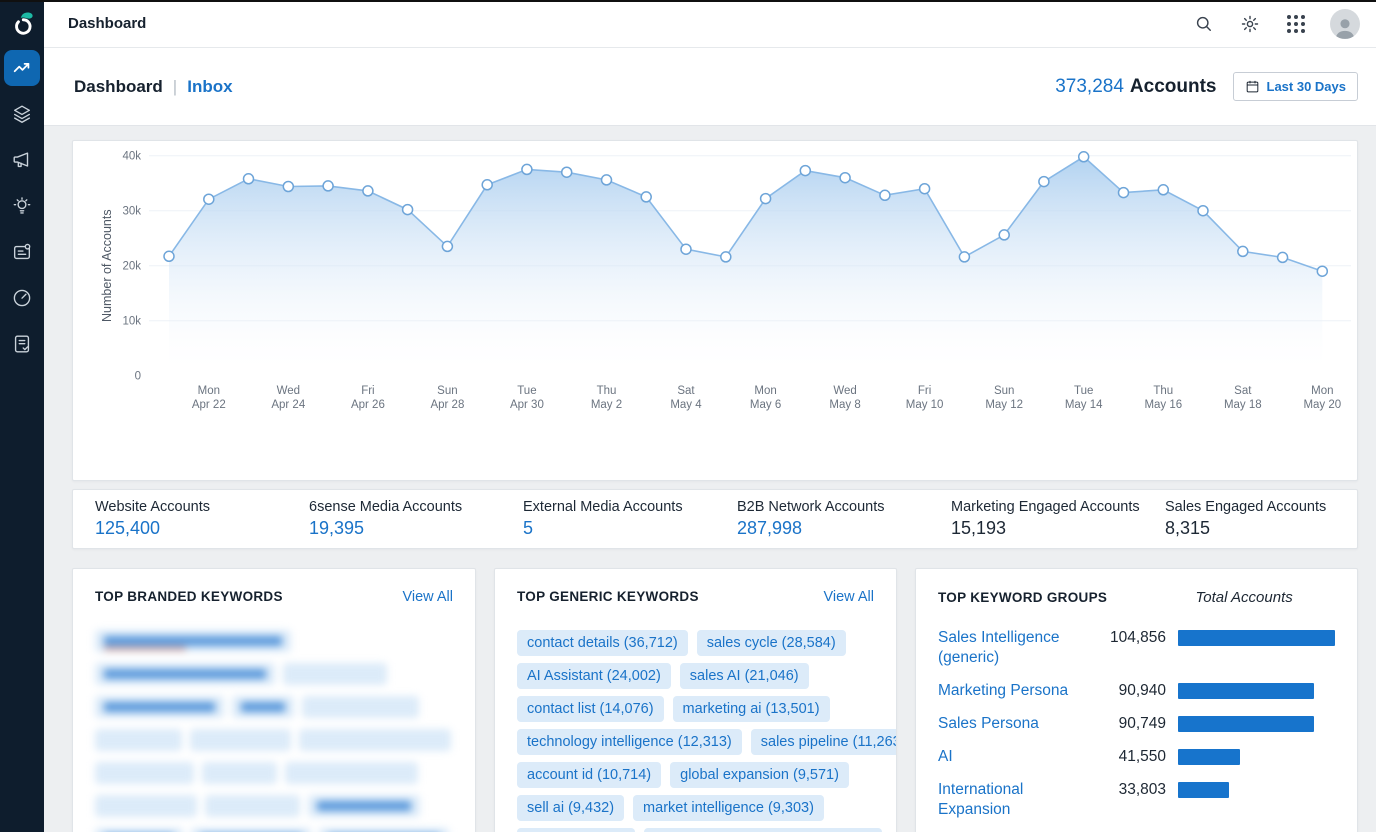  What do you see at coordinates (152, 507) in the screenshot?
I see `stat-label: Website Accounts` at bounding box center [152, 507].